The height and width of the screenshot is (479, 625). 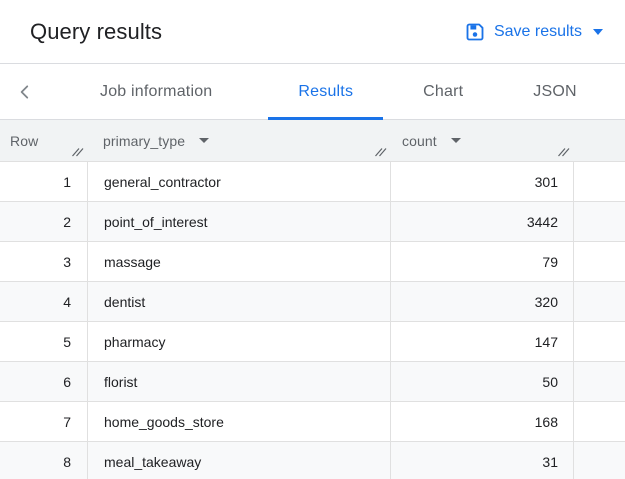 I want to click on column-header-row: Row, so click(x=43, y=140).